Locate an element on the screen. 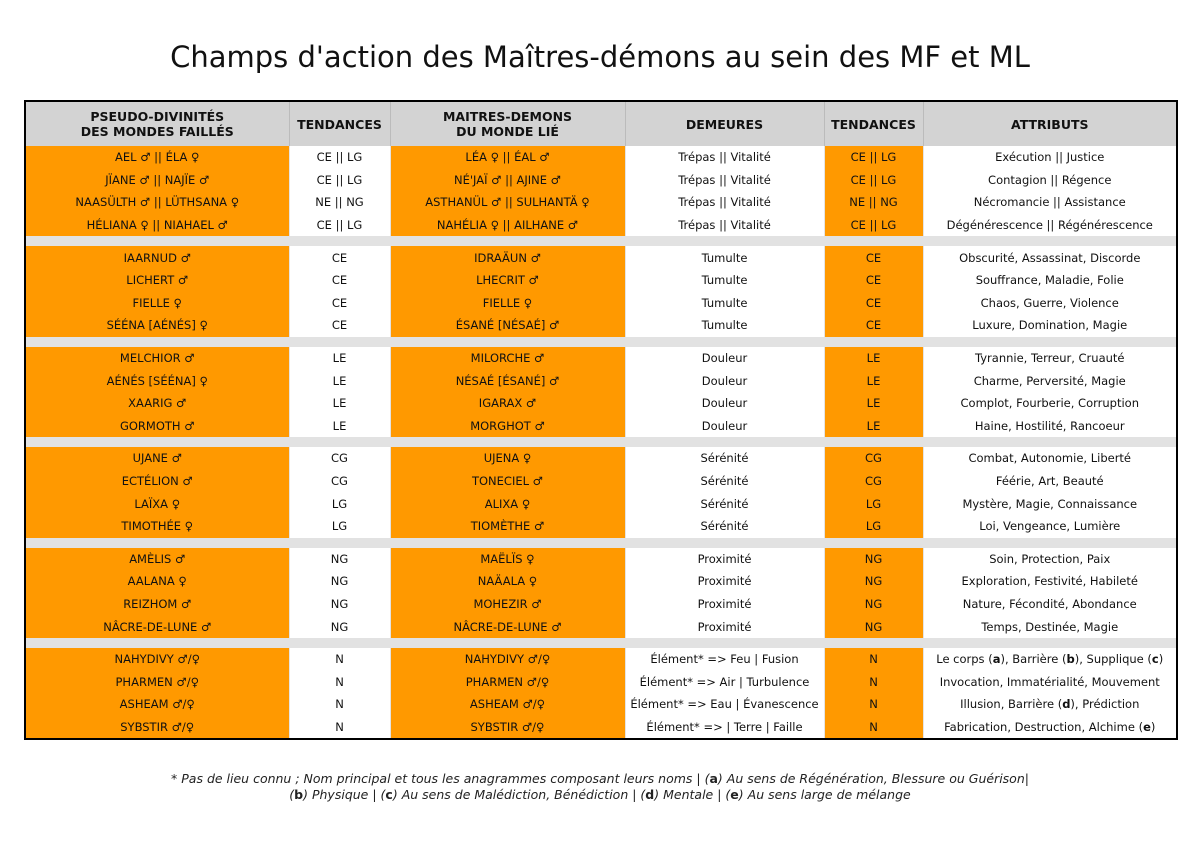 The height and width of the screenshot is (848, 1200). tendance-cell: NE || NG is located at coordinates (340, 202).